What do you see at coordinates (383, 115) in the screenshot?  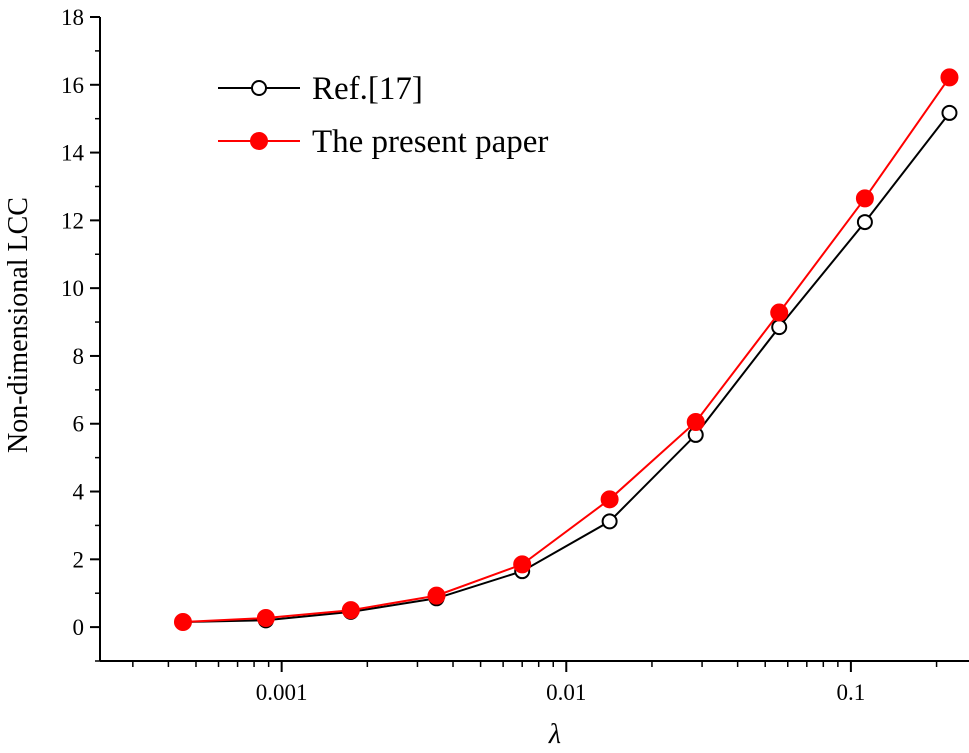 I see `legend: Ref.[17] The present paper` at bounding box center [383, 115].